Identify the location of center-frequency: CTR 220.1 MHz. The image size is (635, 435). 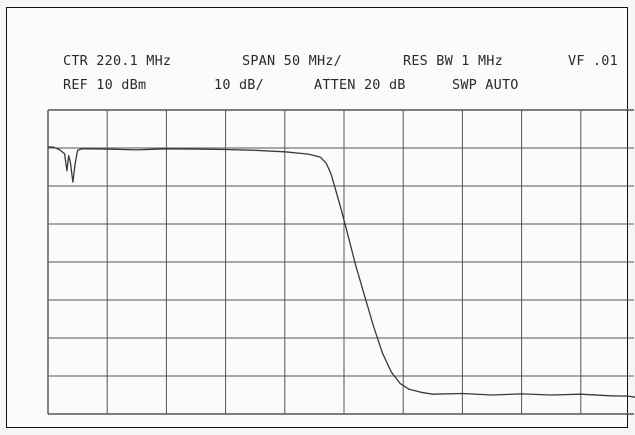
(117, 61).